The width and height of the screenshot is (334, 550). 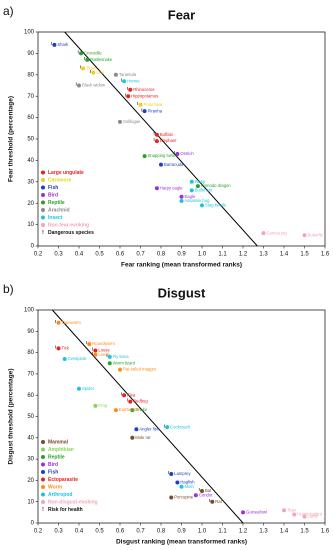 I want to click on x-tick-label: 1.5, so click(x=304, y=532).